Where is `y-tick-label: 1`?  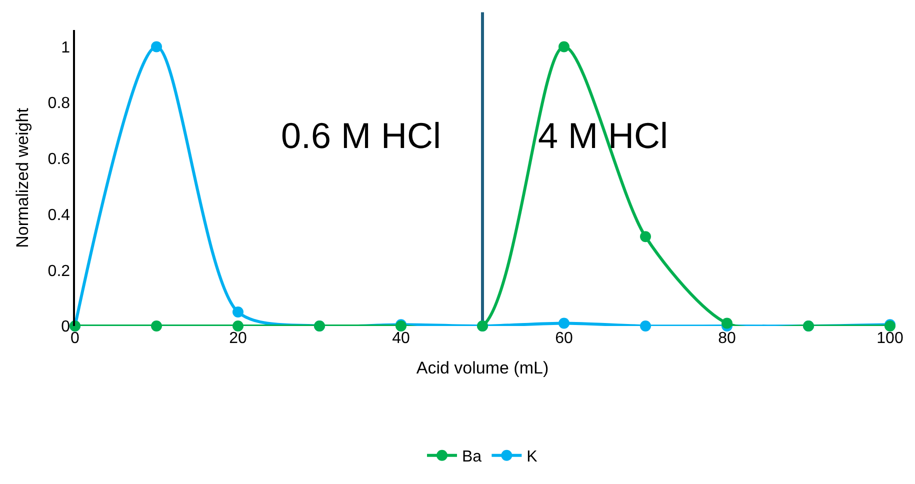
y-tick-label: 1 is located at coordinates (65, 47).